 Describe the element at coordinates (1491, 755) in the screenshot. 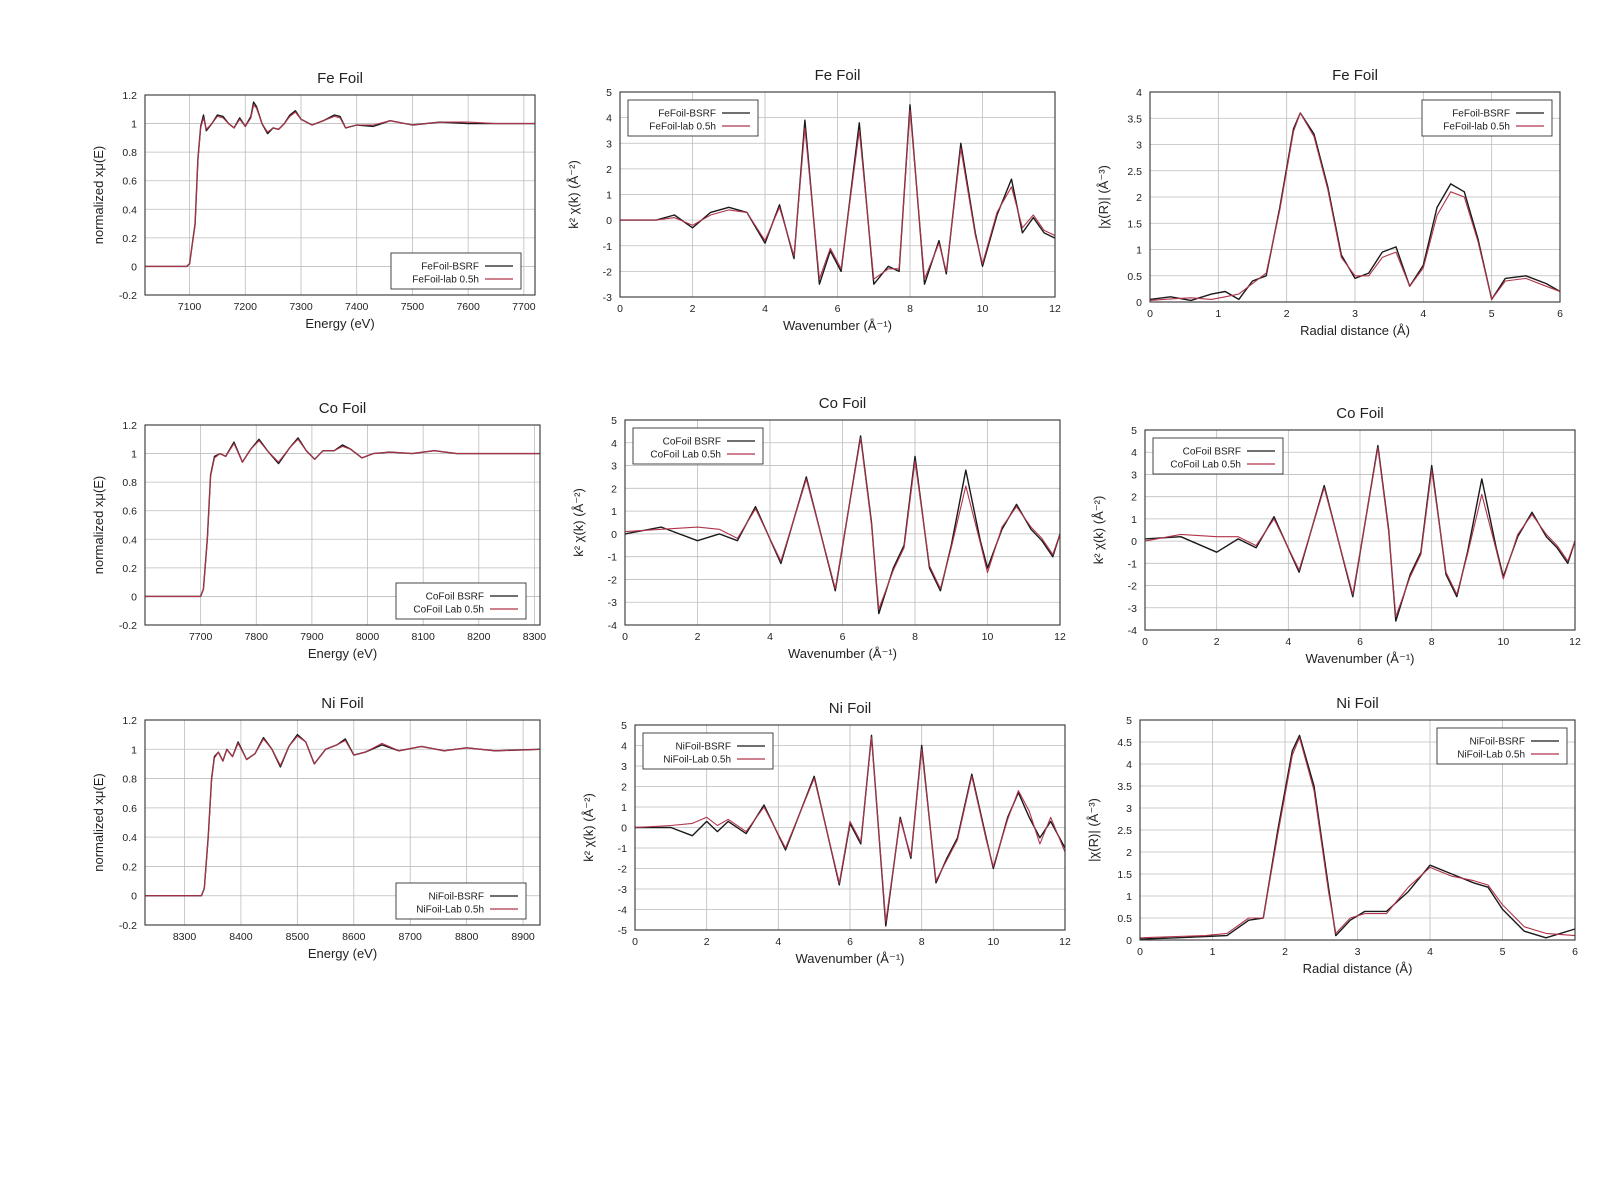

I see `legend-entry-label: NiFoil-Lab 0.5h` at that location.